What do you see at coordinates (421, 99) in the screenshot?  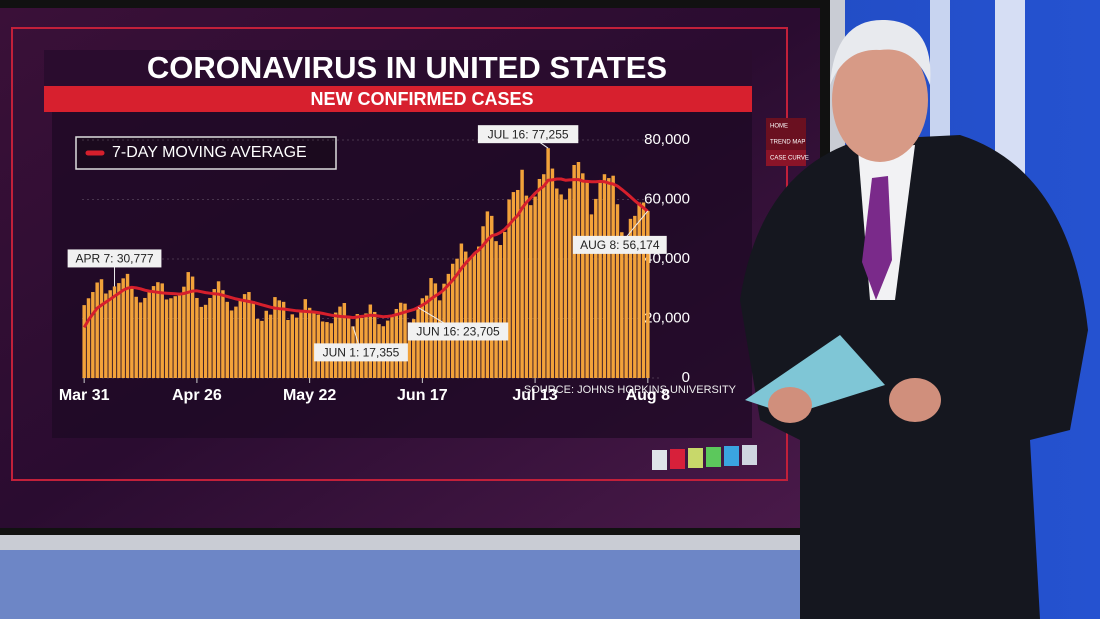 I see `chart-subtitle: NEW CONFIRMED CASES` at bounding box center [421, 99].